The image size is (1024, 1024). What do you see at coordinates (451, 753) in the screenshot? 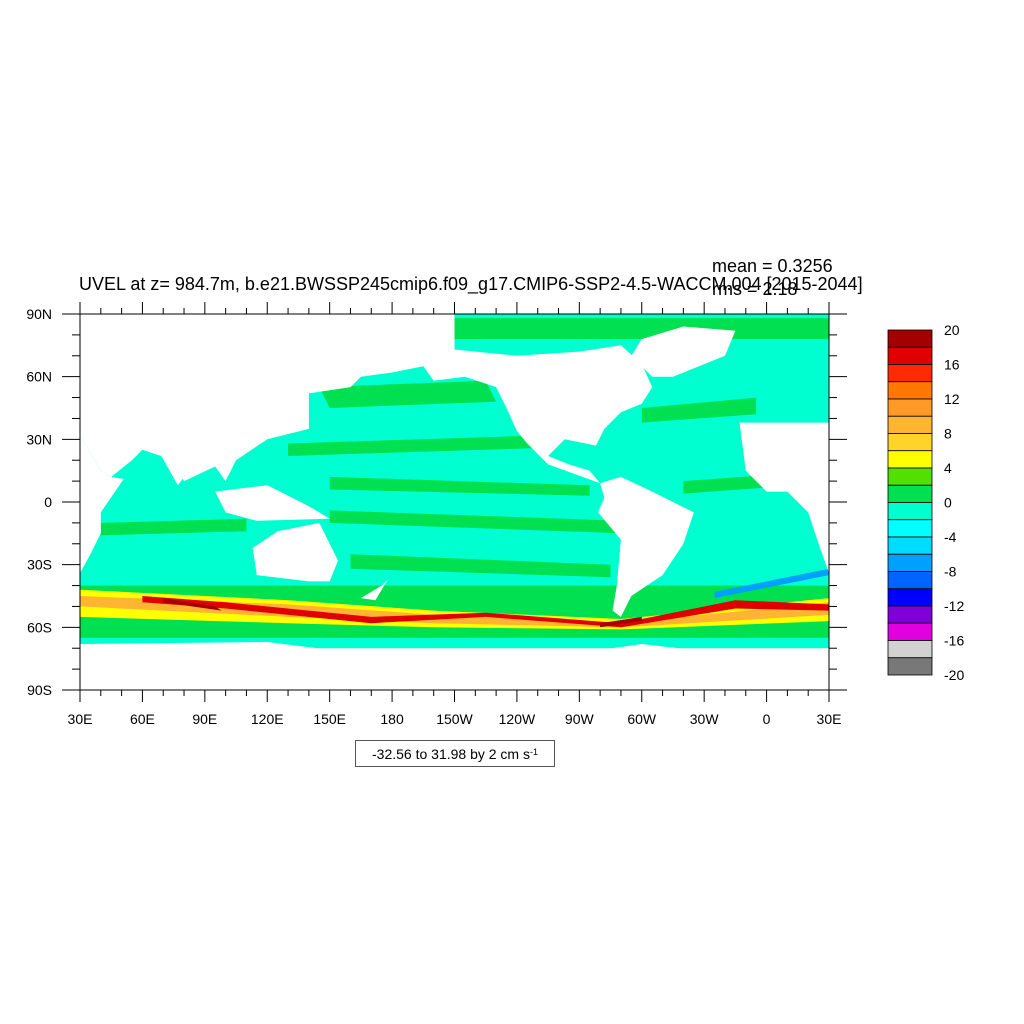
I see `contour-range-text: -32.56 to 31.98 by 2 cm s` at bounding box center [451, 753].